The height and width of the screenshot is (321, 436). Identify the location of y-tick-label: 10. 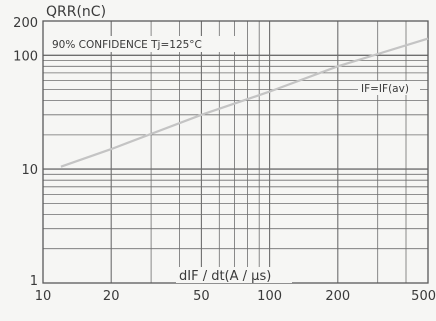
(29, 170).